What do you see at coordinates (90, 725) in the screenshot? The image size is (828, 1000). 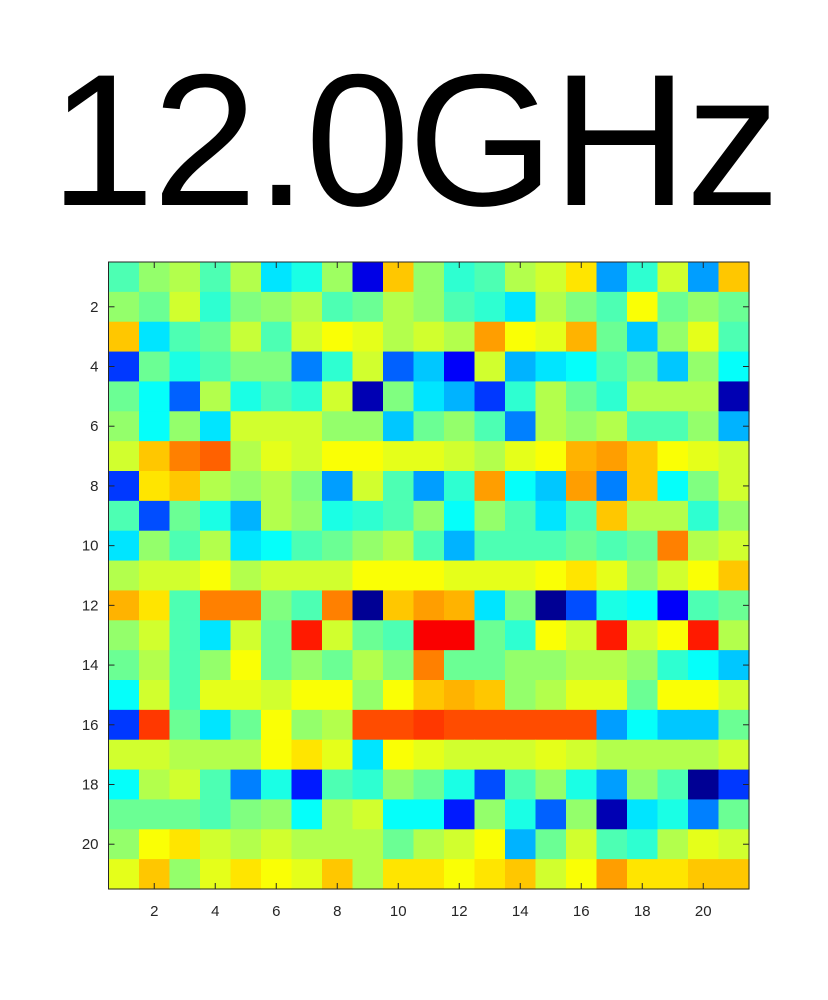 I see `y-tick-label: 16` at bounding box center [90, 725].